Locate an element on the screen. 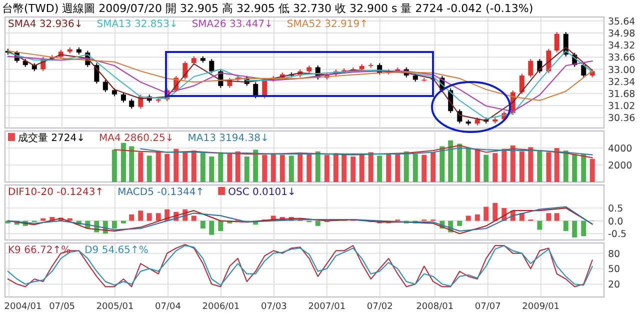 This screenshot has width=640, height=313. y-tick-label: 33.00 is located at coordinates (622, 70).